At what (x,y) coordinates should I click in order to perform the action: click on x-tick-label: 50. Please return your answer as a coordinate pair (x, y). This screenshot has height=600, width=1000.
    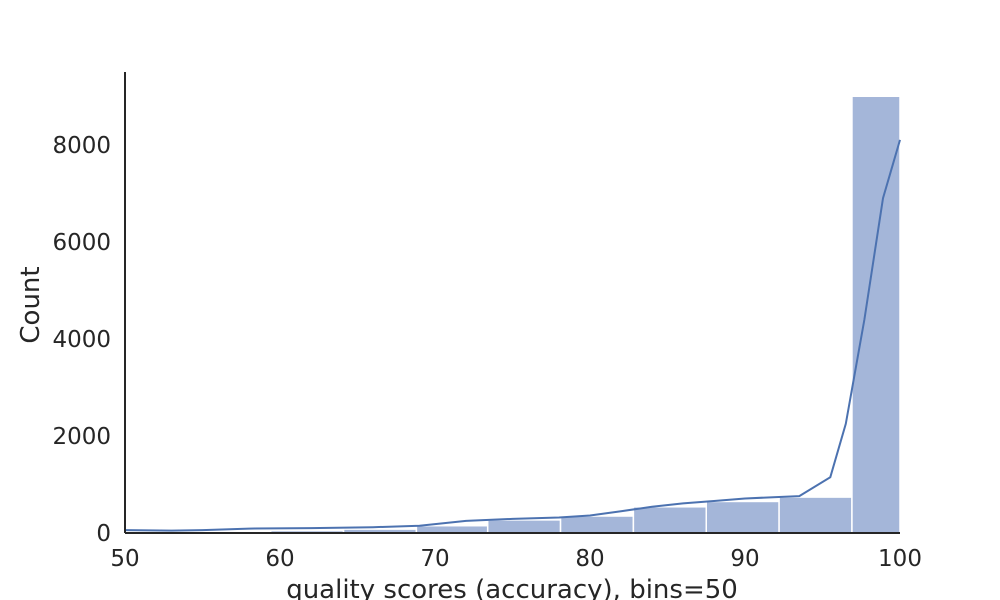
    Looking at the image, I should click on (124, 559).